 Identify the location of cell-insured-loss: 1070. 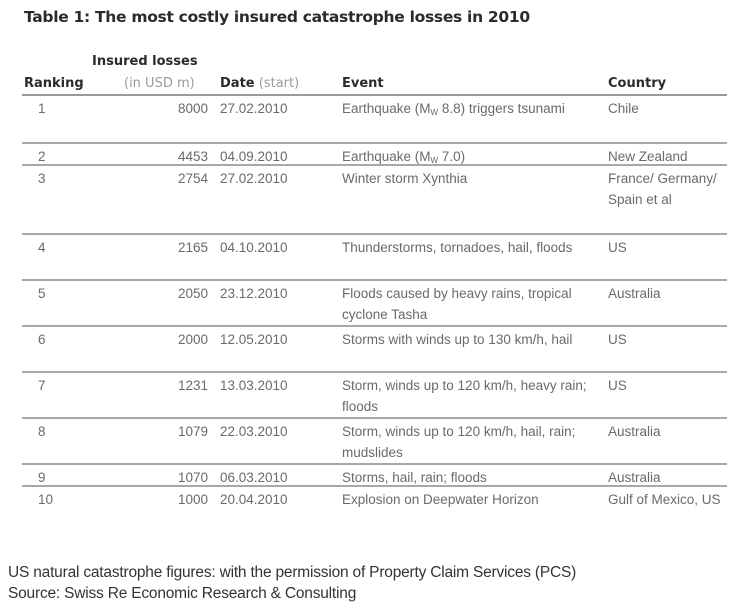
(192, 477).